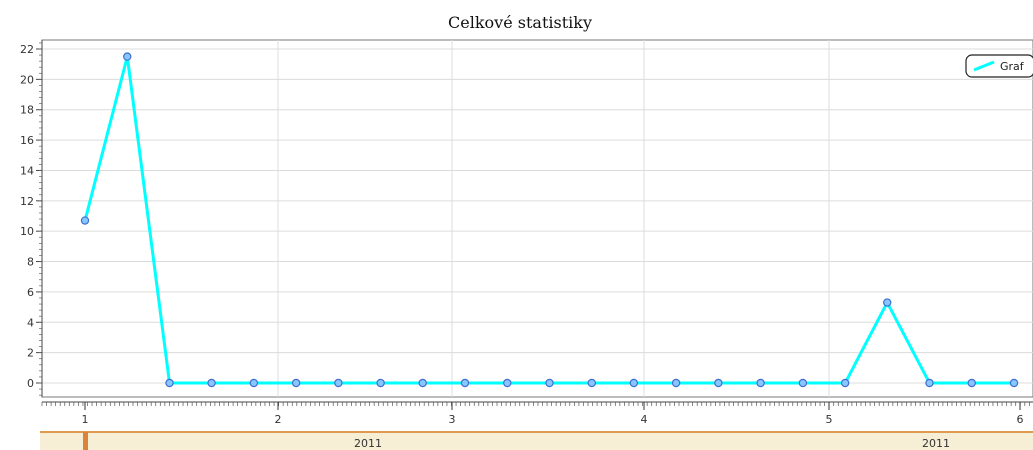 The height and width of the screenshot is (450, 1033). What do you see at coordinates (27, 110) in the screenshot?
I see `y-tick-label: 18` at bounding box center [27, 110].